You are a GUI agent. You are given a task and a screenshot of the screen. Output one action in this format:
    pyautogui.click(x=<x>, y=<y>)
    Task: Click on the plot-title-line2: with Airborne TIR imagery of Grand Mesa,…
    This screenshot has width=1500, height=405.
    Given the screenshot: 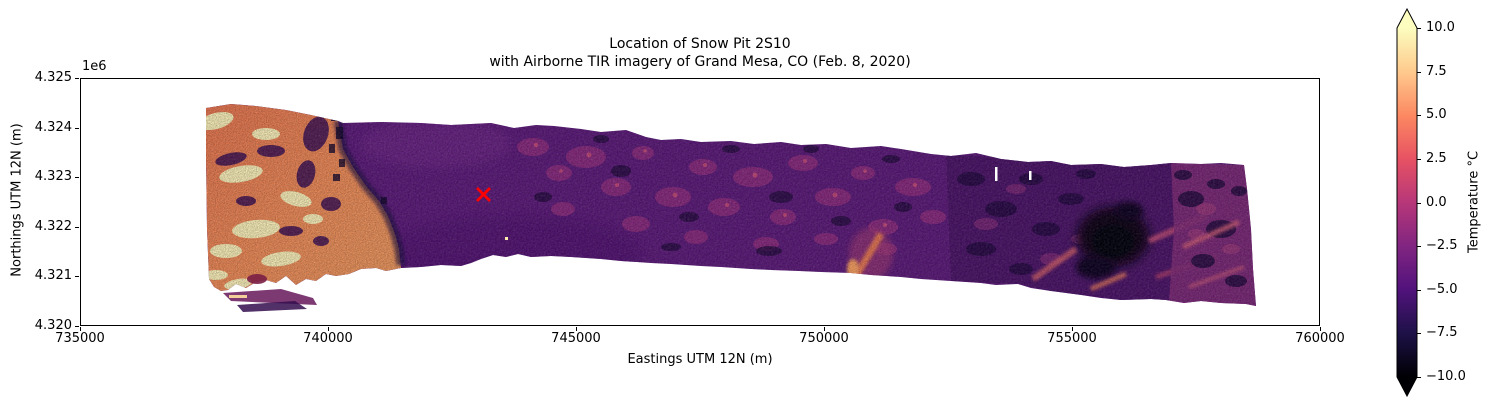 What is the action you would take?
    pyautogui.click(x=700, y=62)
    